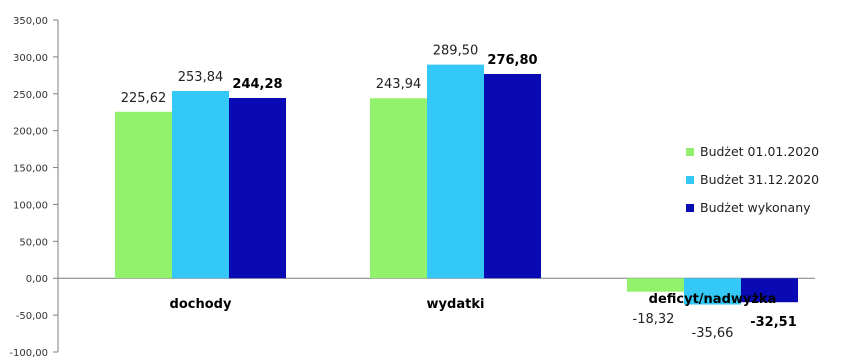 The height and width of the screenshot is (358, 844). I want to click on data-label: 244,28, so click(257, 84).